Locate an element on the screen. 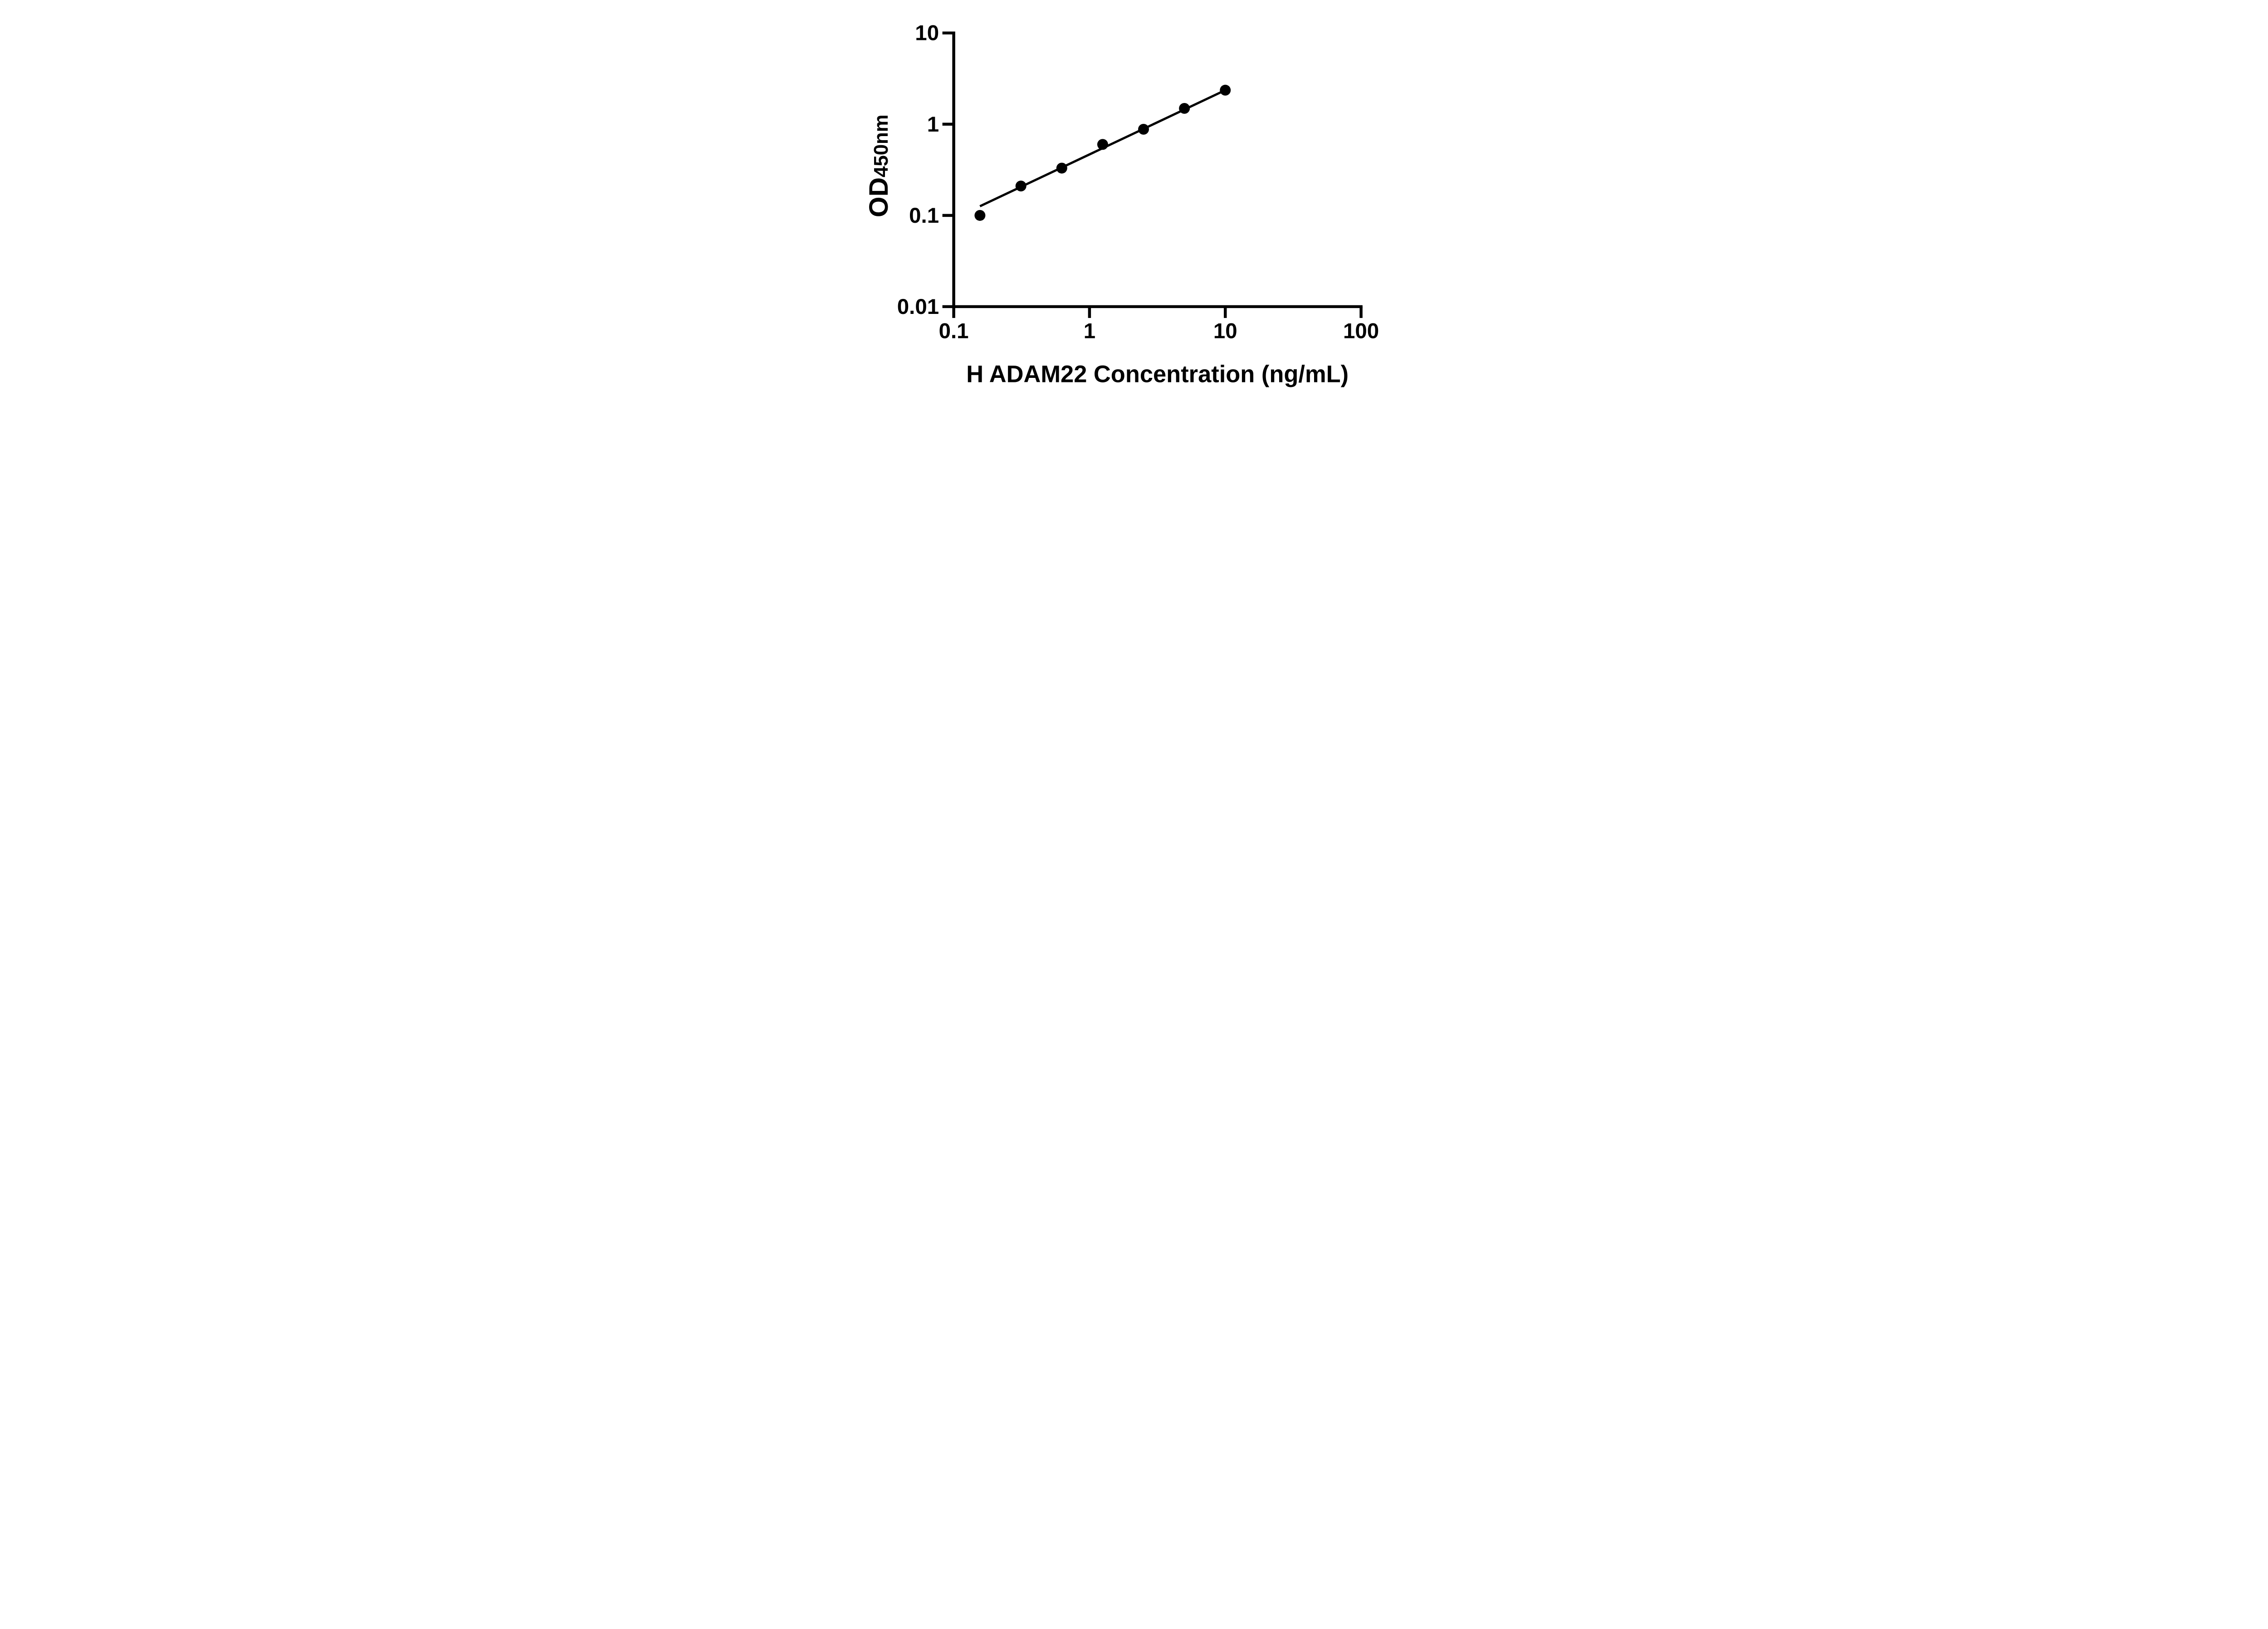 The width and height of the screenshot is (2268, 1629). axes is located at coordinates (1157, 169).